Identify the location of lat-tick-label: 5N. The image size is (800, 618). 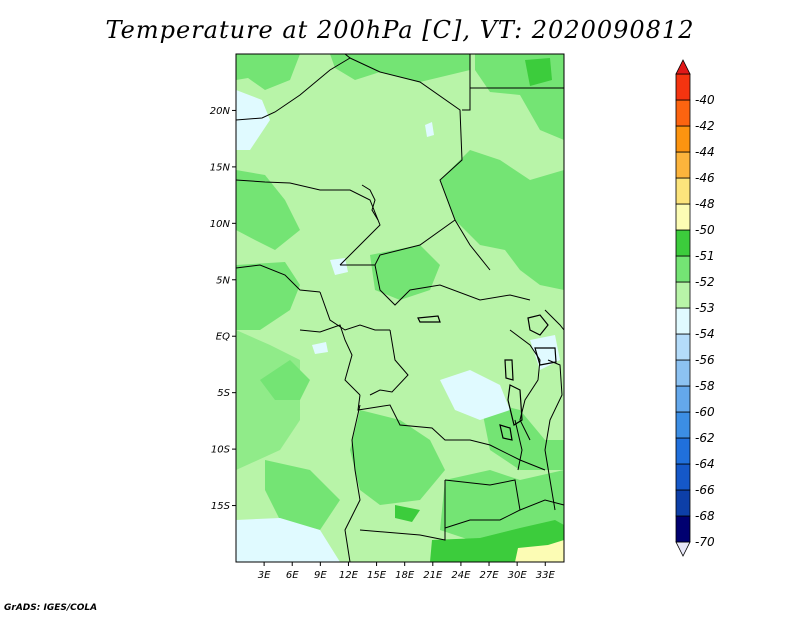
(223, 280).